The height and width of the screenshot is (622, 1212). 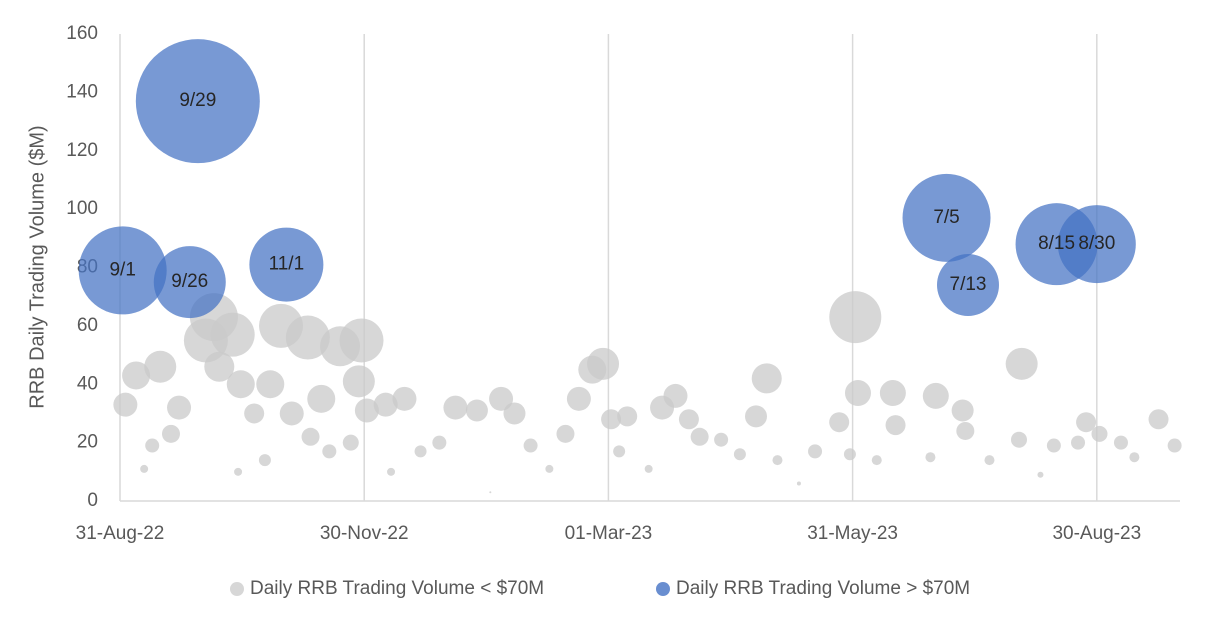 I want to click on y-tick-label: 140, so click(x=82, y=91).